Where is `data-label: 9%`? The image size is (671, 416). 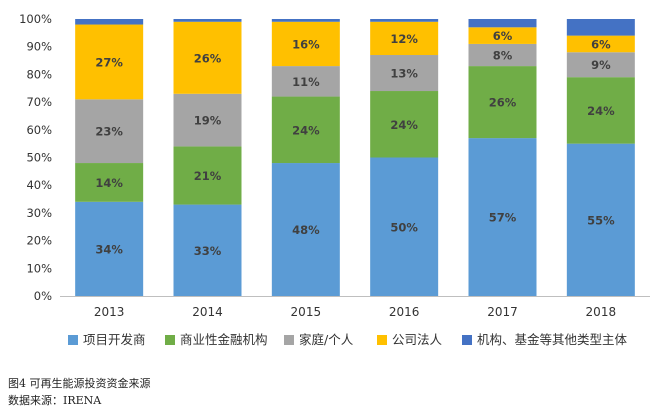
data-label: 9% is located at coordinates (601, 65).